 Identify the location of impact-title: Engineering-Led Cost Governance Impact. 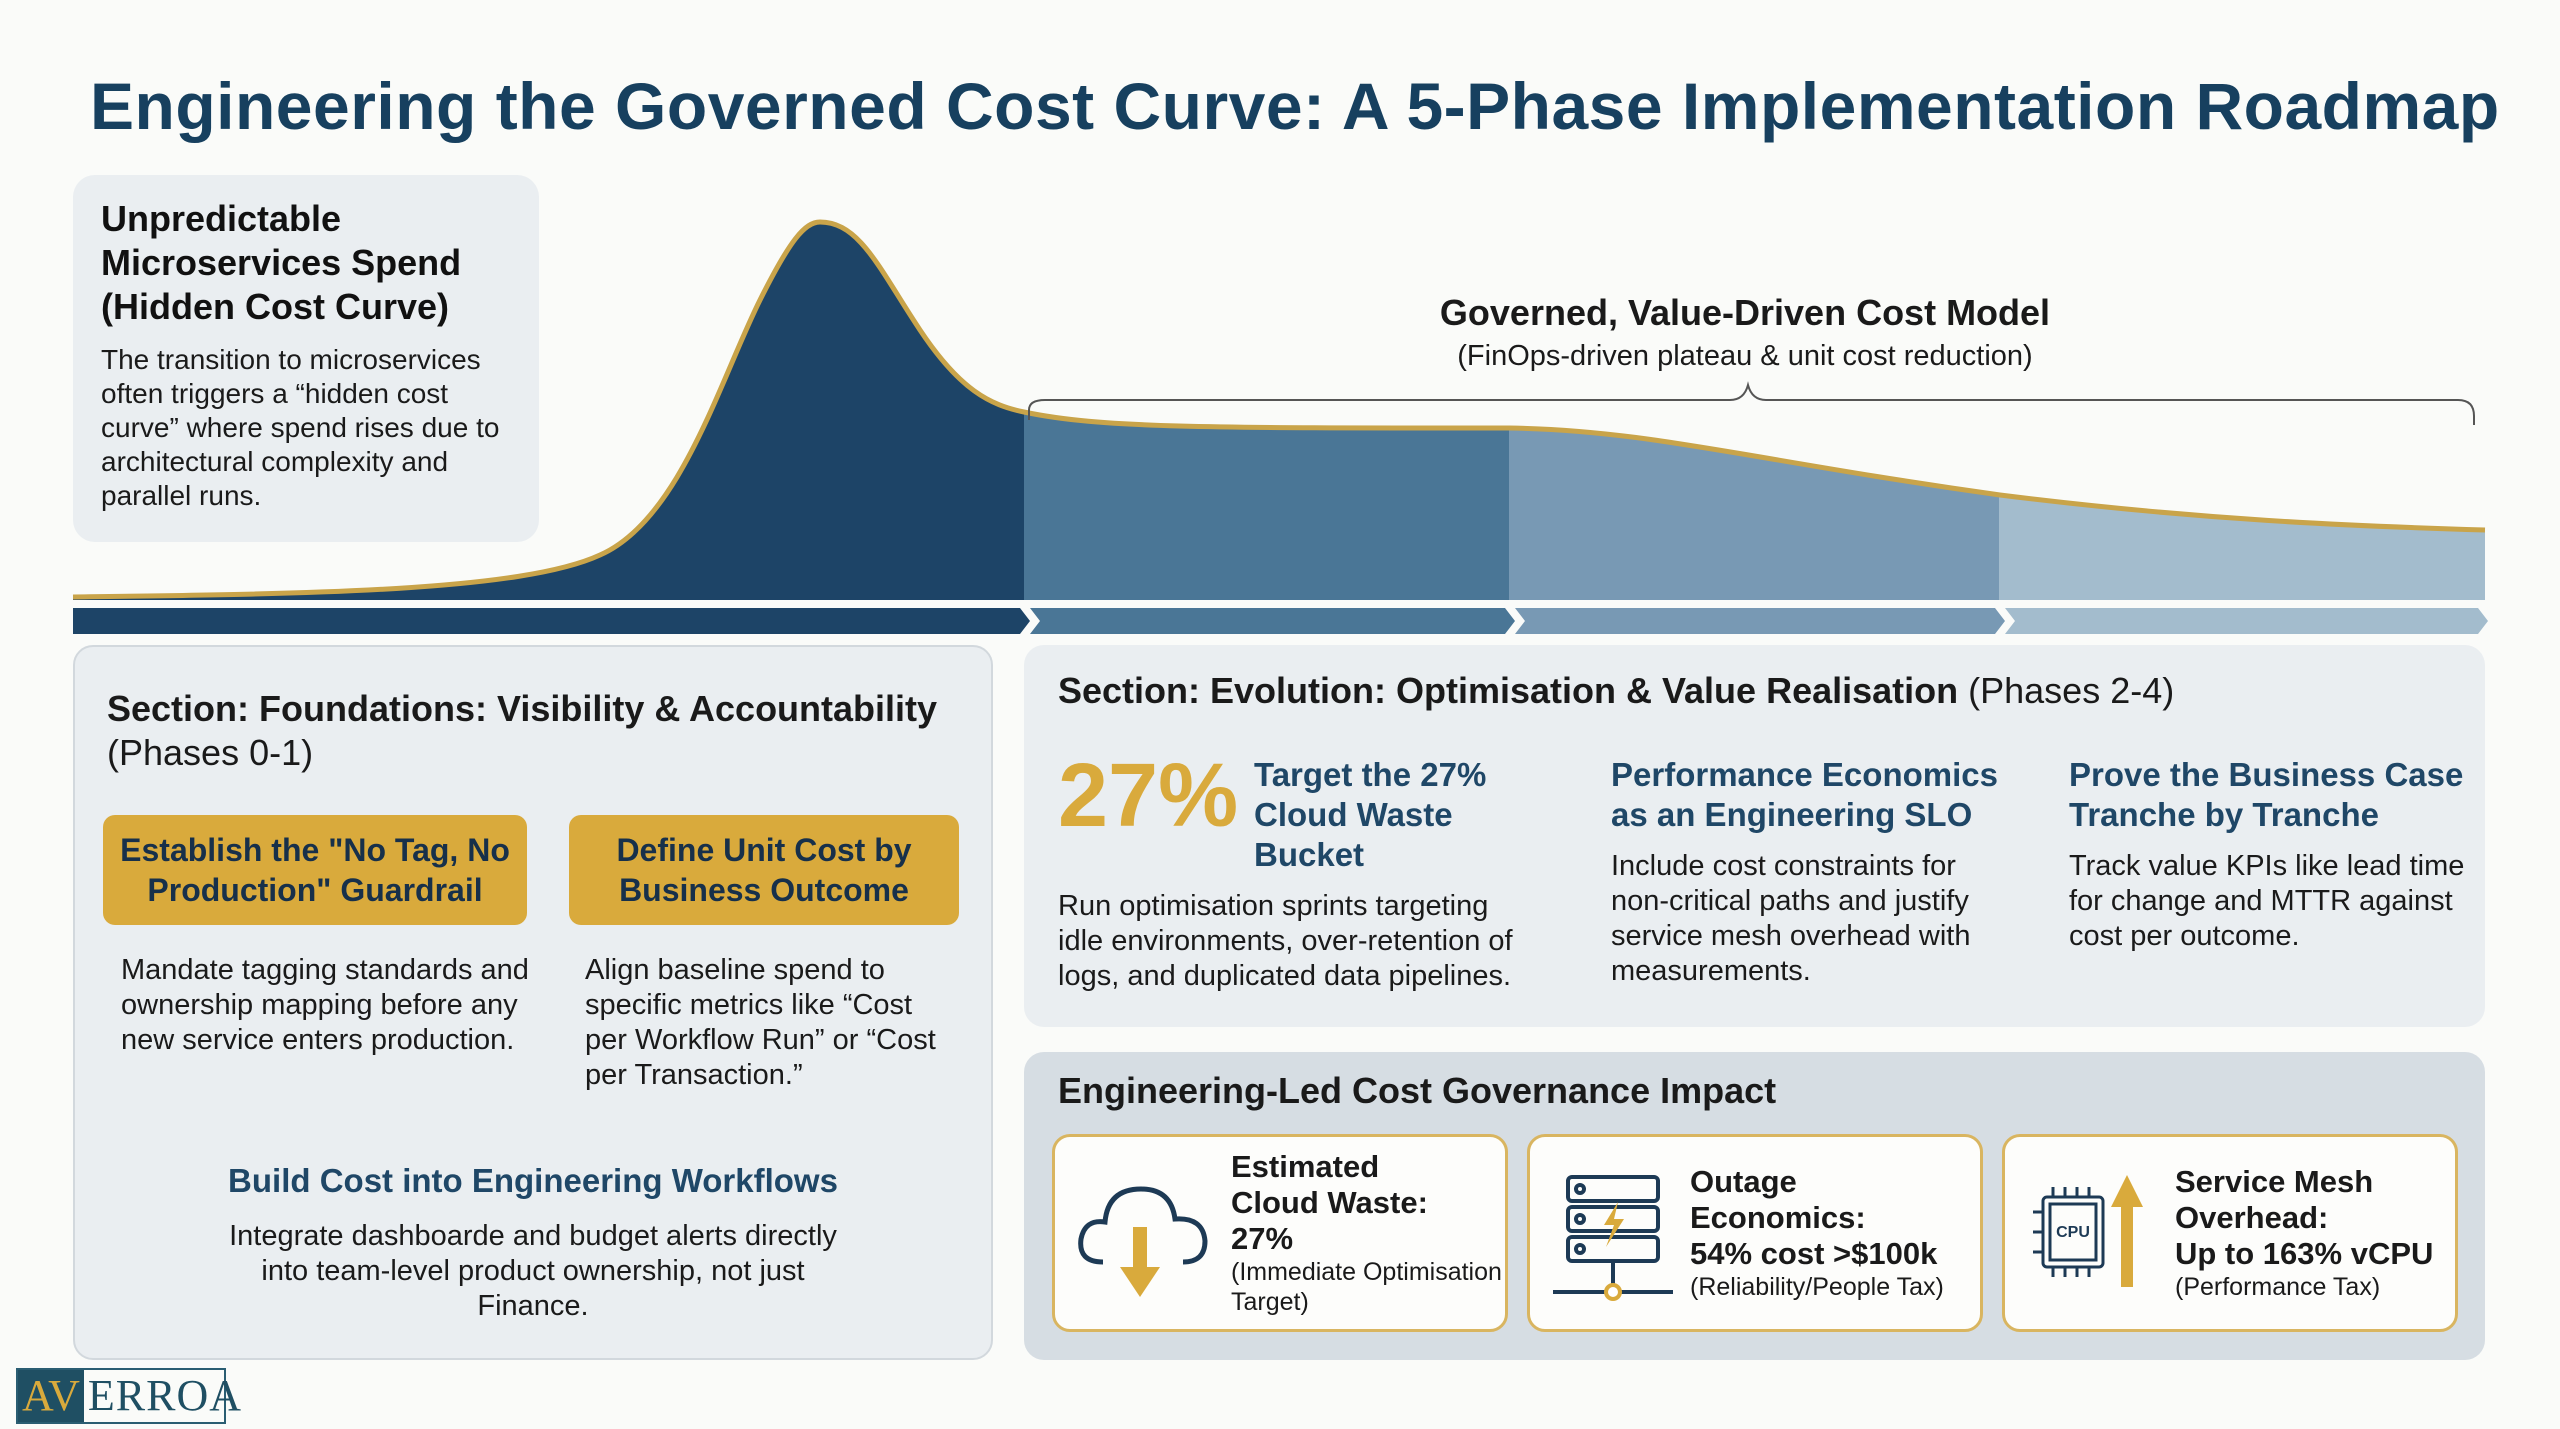
(1417, 1090).